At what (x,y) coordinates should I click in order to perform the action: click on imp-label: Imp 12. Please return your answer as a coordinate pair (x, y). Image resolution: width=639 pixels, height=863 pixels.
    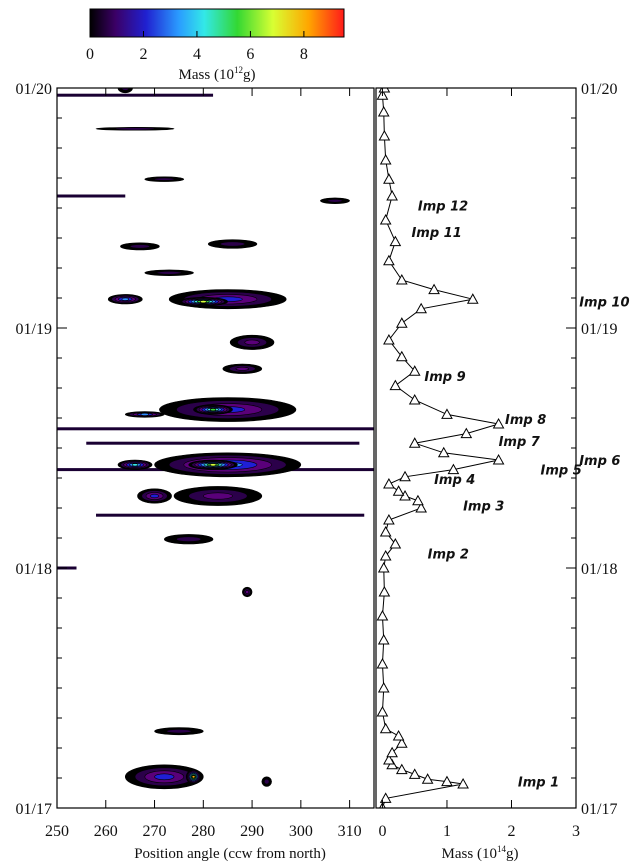
    Looking at the image, I should click on (443, 207).